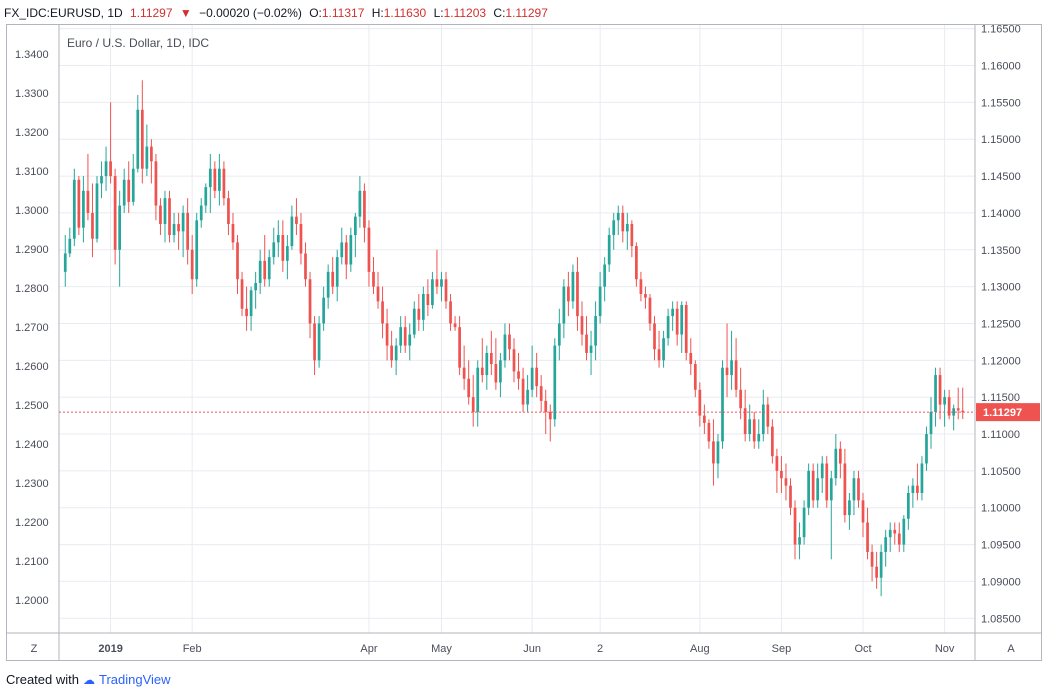 This screenshot has height=697, width=1047. I want to click on left-tick-label: 1.2800, so click(32, 289).